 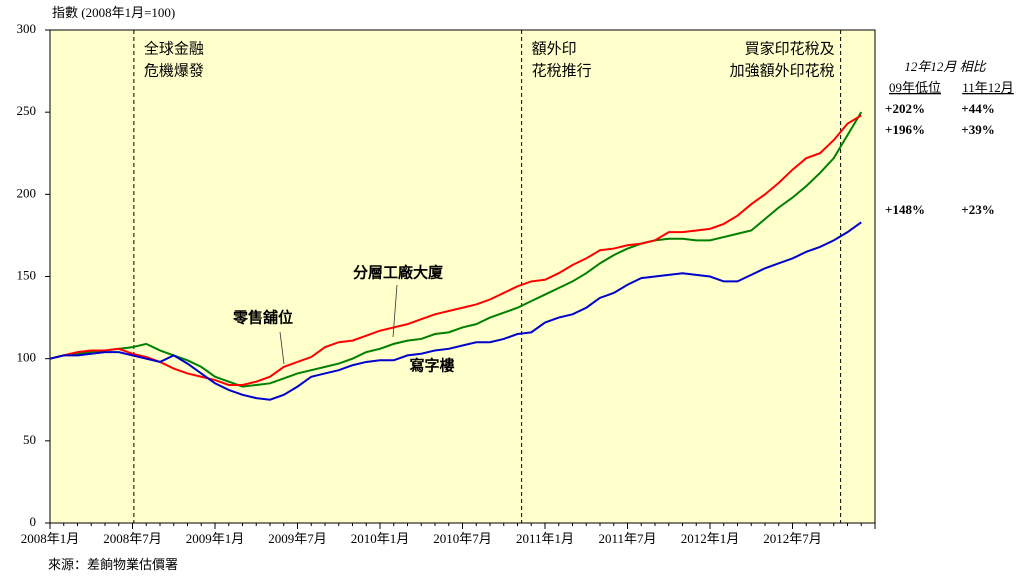 What do you see at coordinates (27, 274) in the screenshot?
I see `y-tick-label: 150` at bounding box center [27, 274].